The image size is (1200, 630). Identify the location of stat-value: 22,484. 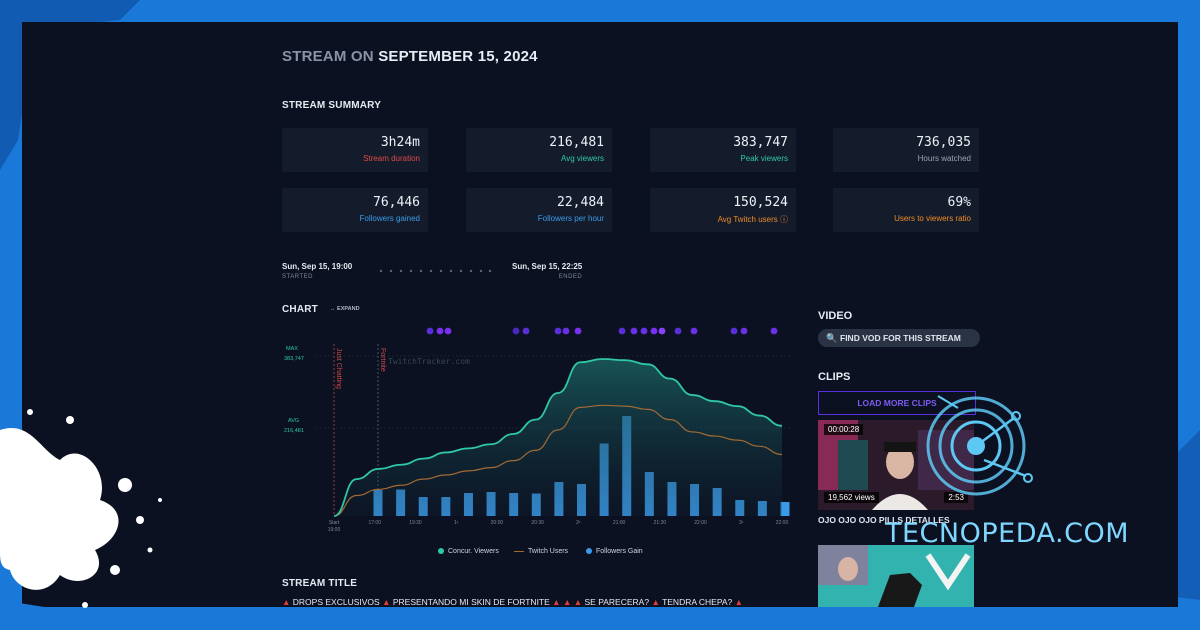
(580, 202).